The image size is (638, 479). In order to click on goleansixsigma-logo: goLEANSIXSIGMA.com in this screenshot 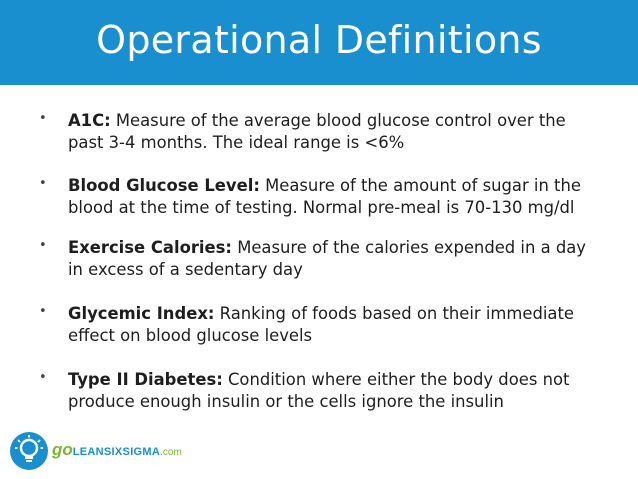, I will do `click(110, 451)`.